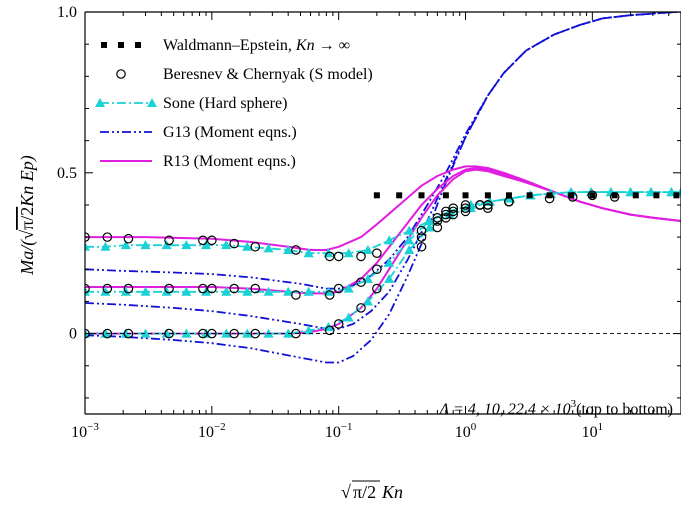 Image resolution: width=681 pixels, height=507 pixels. What do you see at coordinates (624, 409) in the screenshot?
I see `annotation-suffix: (top to bottom)` at bounding box center [624, 409].